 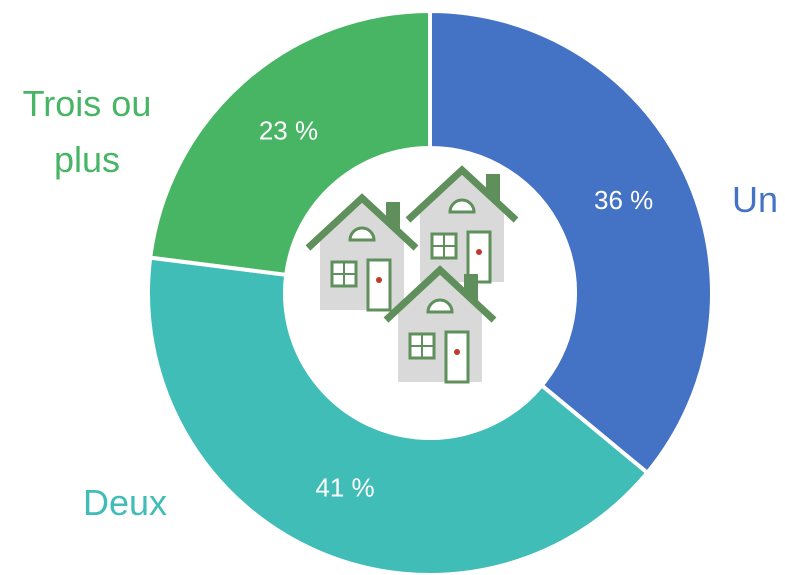 I want to click on houses-icon, so click(x=412, y=276).